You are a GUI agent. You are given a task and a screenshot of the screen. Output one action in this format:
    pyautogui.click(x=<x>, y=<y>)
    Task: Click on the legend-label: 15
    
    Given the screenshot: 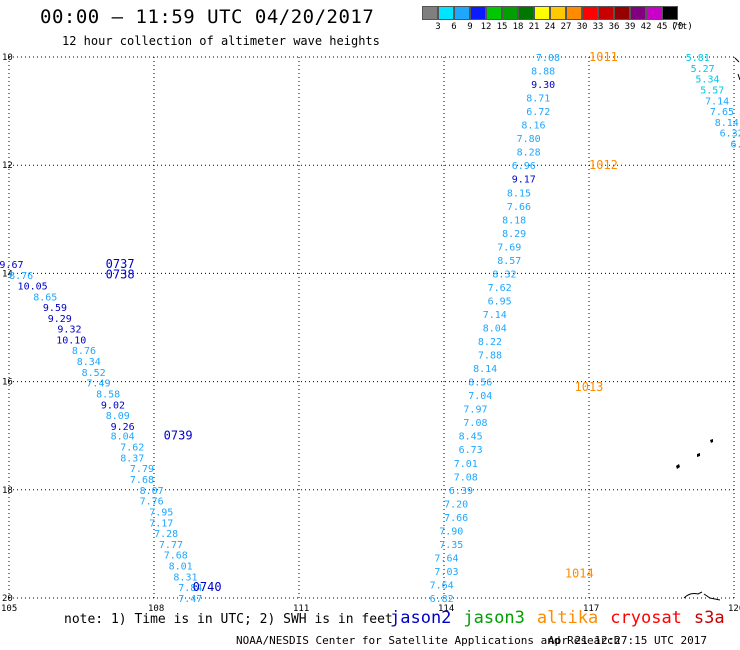 What is the action you would take?
    pyautogui.click(x=502, y=27)
    